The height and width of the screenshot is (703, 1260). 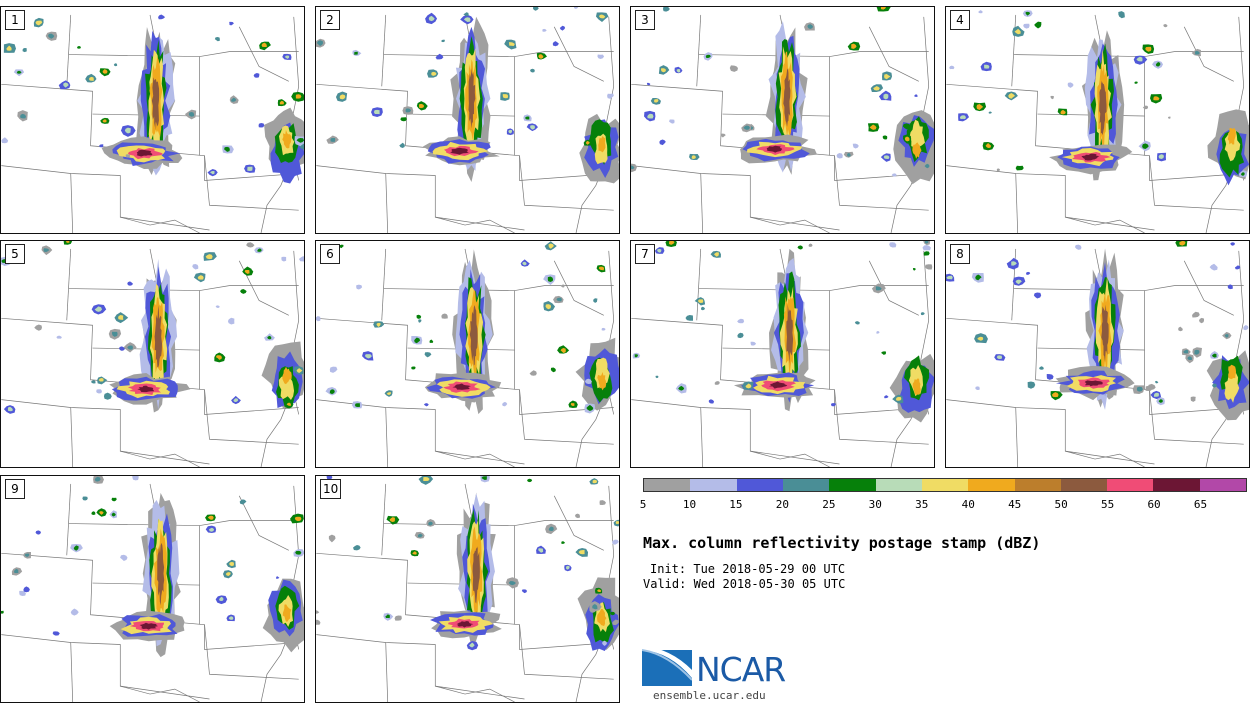 I want to click on map-panel-8: 8, so click(x=1097, y=354).